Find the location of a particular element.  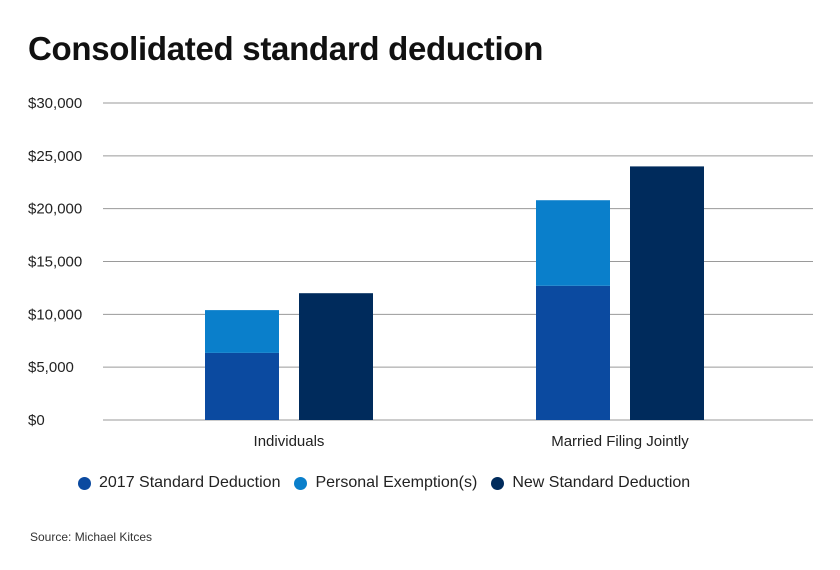

x-category-label: Individuals is located at coordinates (289, 441).